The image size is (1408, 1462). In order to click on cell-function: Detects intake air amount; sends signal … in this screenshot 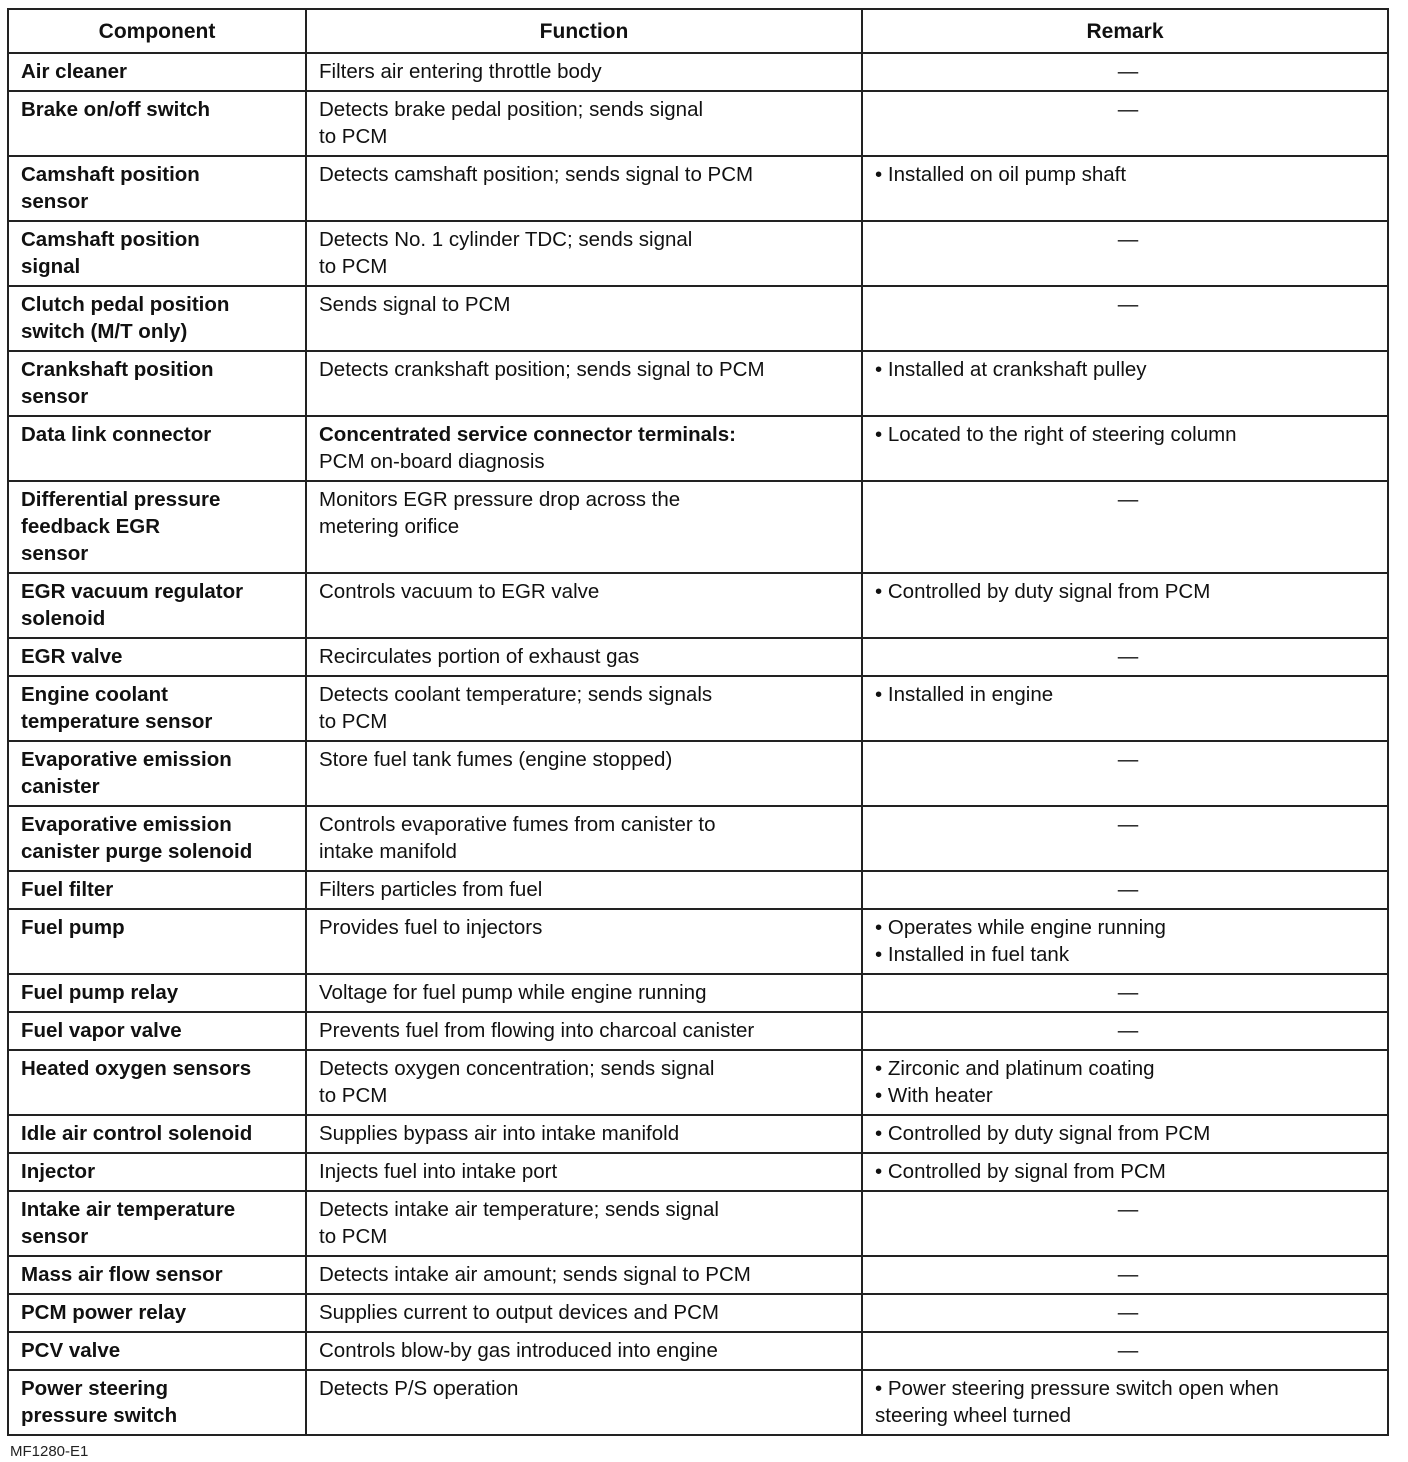, I will do `click(584, 1275)`.